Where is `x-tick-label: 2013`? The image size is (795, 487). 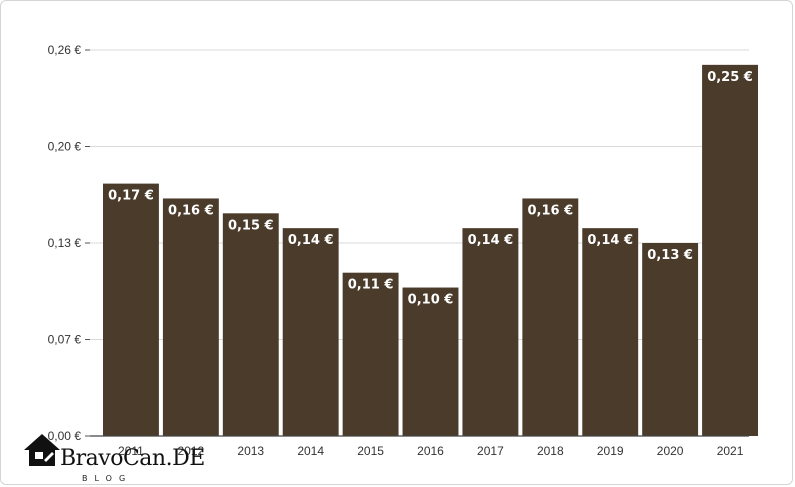
x-tick-label: 2013 is located at coordinates (250, 451).